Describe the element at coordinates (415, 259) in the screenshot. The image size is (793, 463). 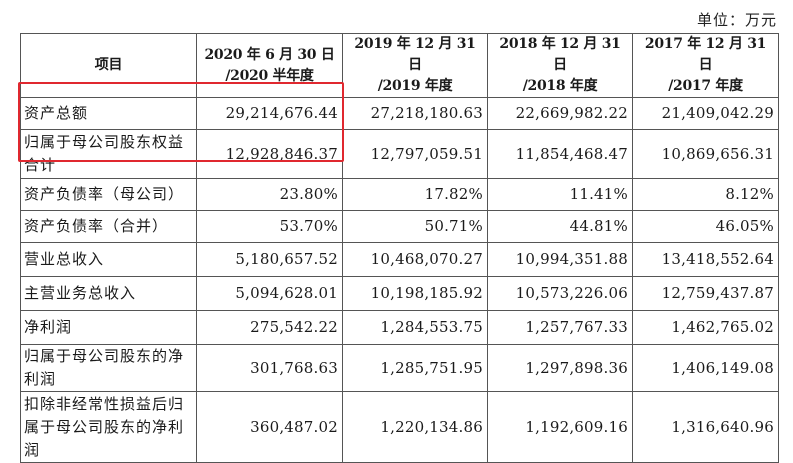
I see `table-cell: 10,468,070.27` at that location.